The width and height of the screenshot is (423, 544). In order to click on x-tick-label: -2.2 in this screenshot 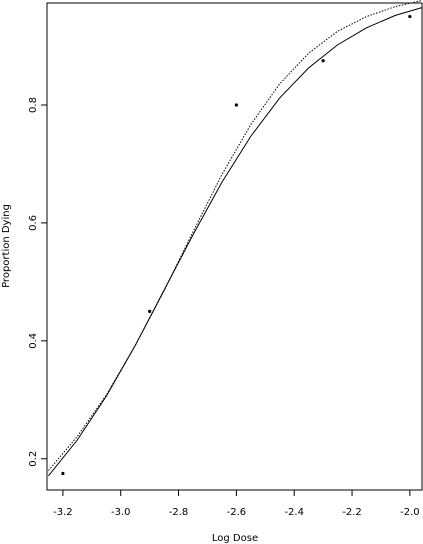, I will do `click(352, 512)`.